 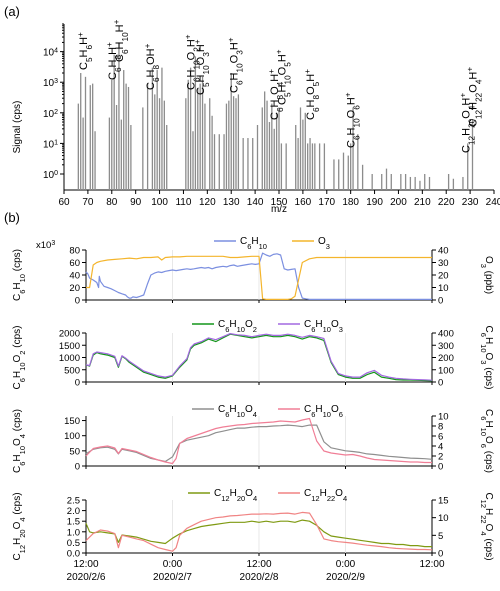 I want to click on date-label: 2020/2/9, so click(x=345, y=577).